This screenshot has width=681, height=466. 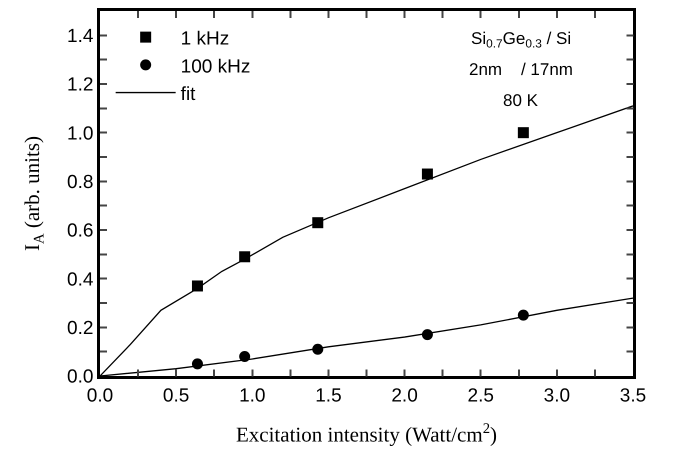 I want to click on annotation: 2nm / 17nm, so click(x=521, y=69).